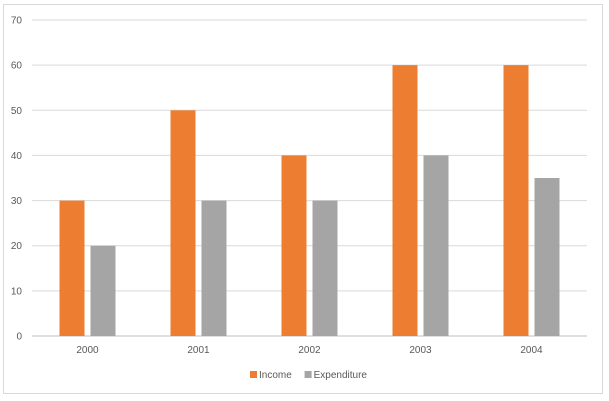  I want to click on y-tick-label: 10, so click(17, 291).